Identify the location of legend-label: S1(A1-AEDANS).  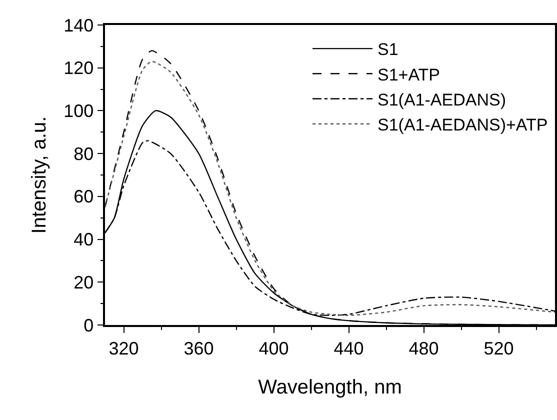
(442, 100).